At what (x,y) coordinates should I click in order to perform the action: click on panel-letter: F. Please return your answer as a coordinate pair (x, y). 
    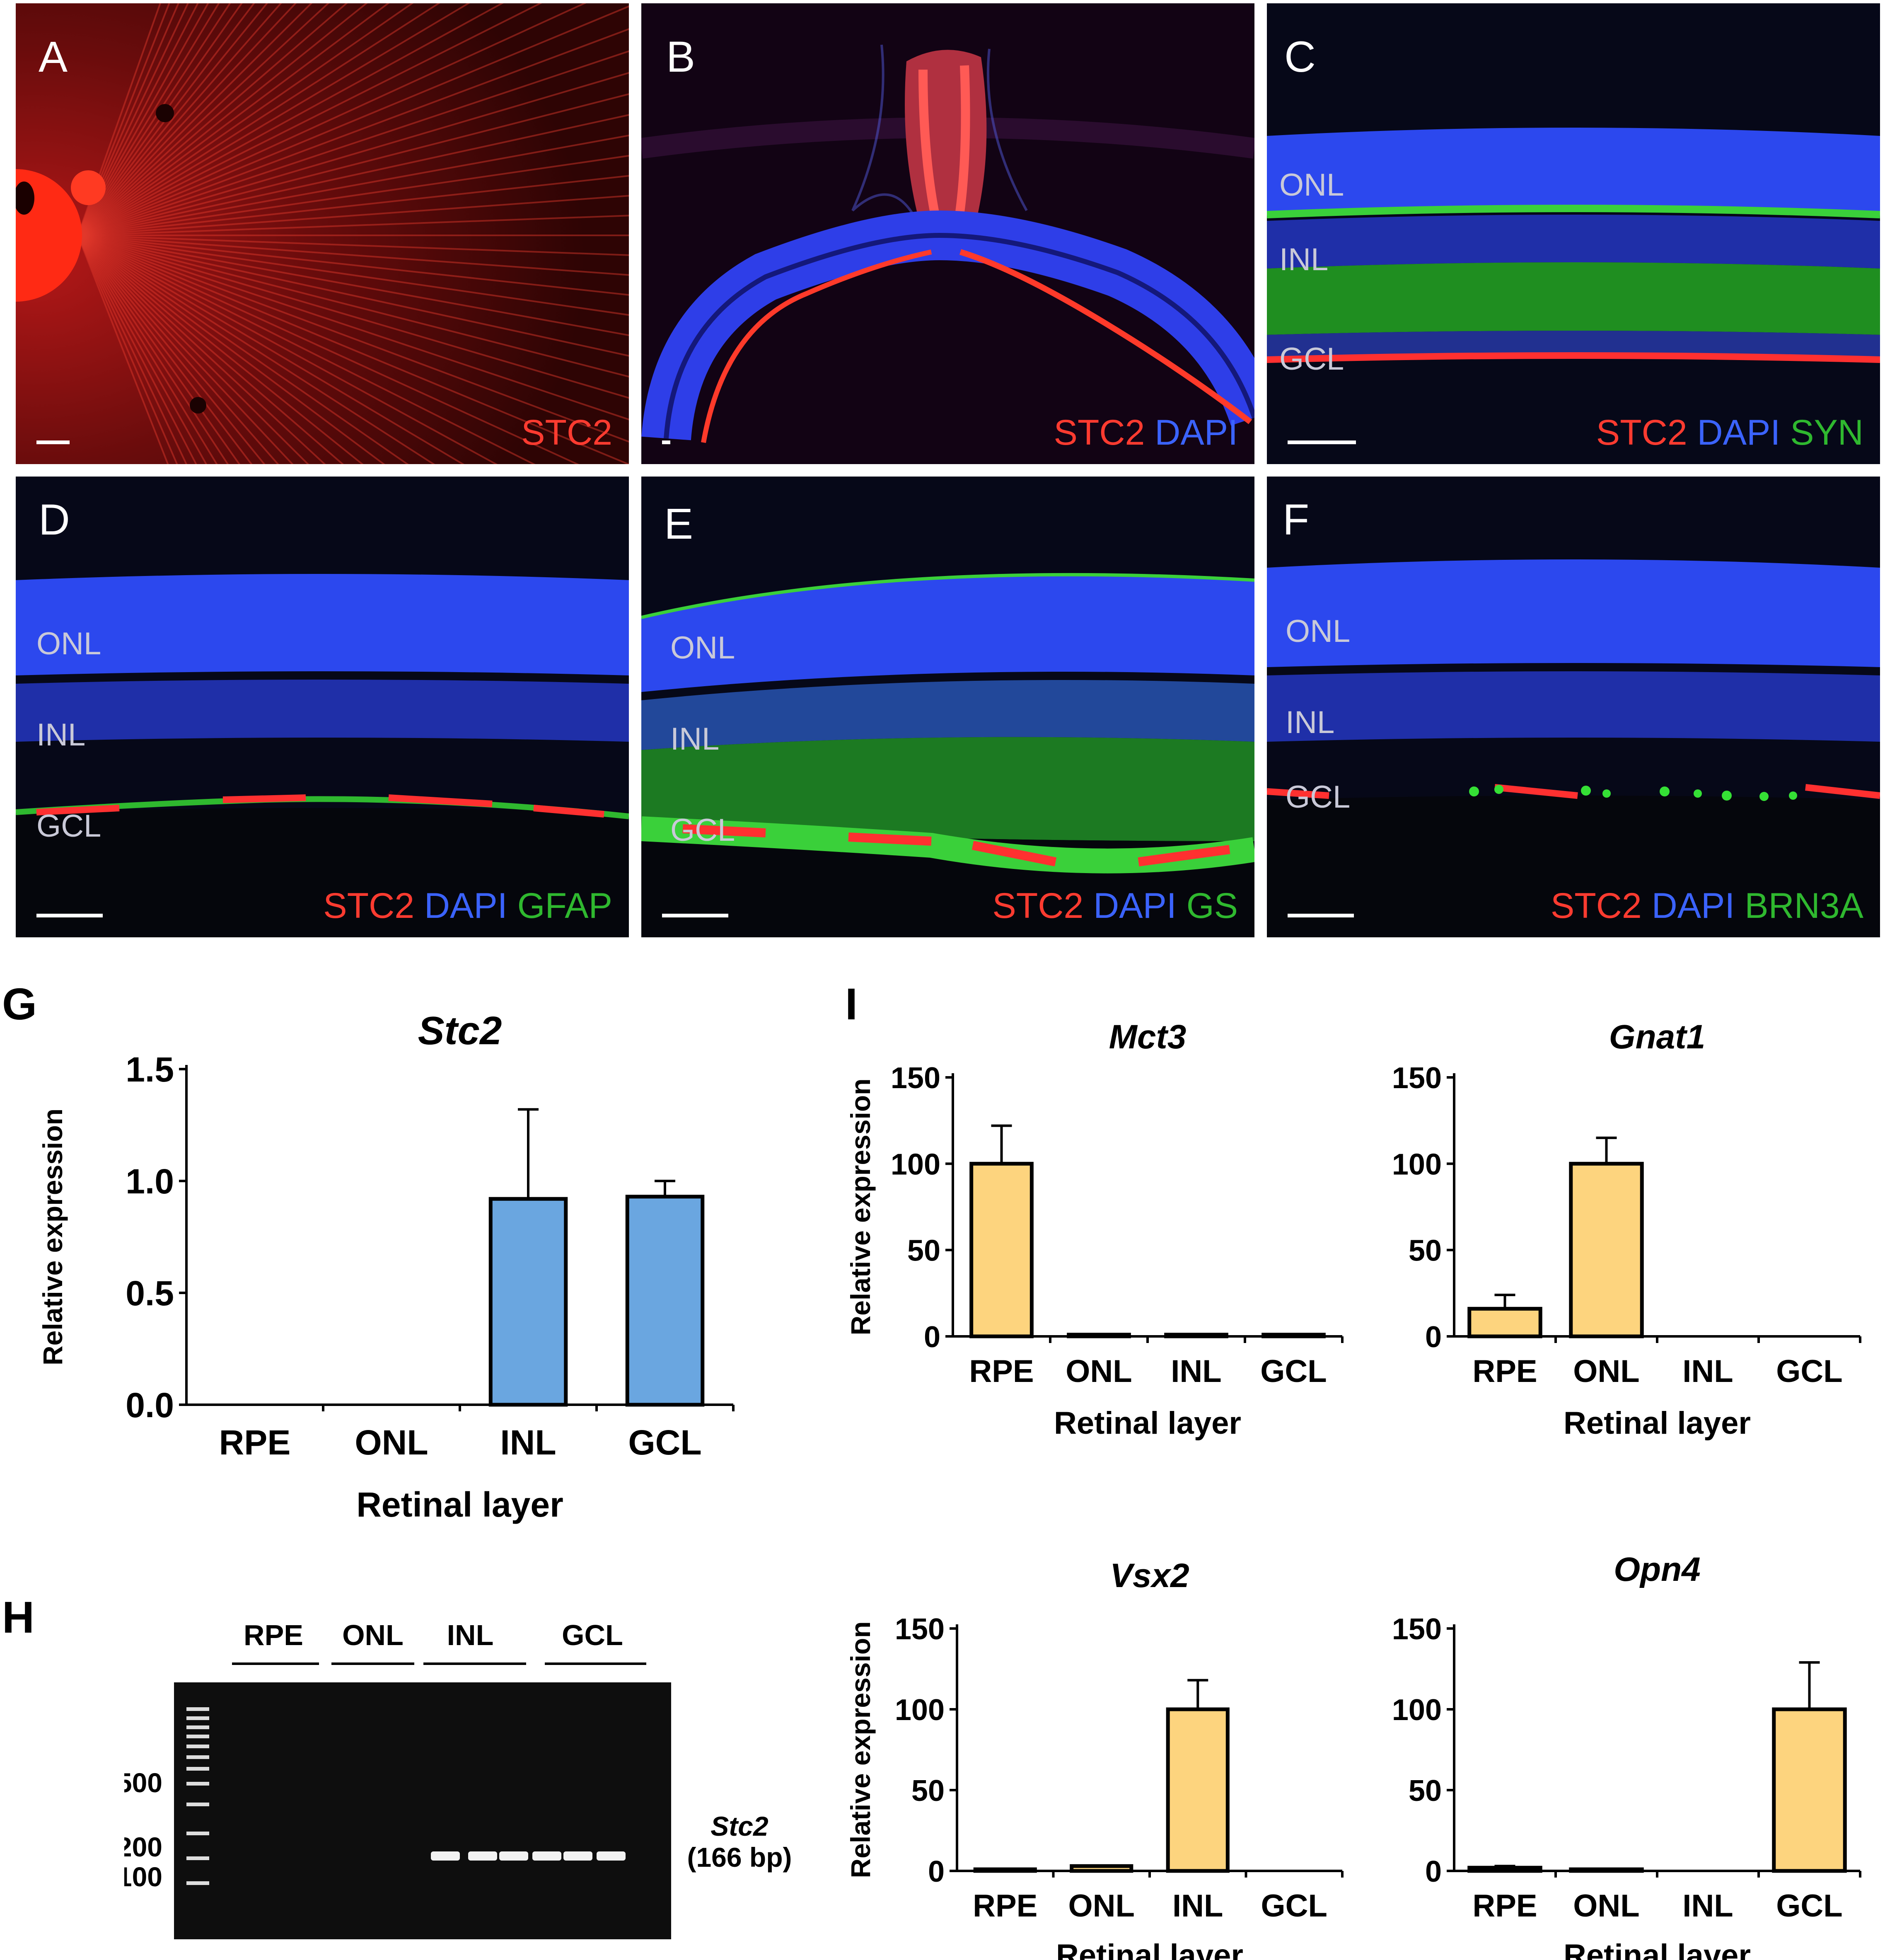
    Looking at the image, I should click on (1297, 520).